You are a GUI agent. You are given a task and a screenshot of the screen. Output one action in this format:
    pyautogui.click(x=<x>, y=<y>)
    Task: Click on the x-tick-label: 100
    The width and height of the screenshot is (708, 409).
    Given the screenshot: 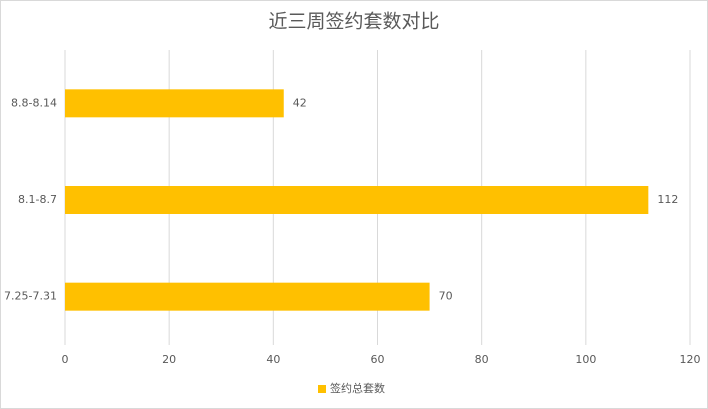 What is the action you would take?
    pyautogui.click(x=585, y=359)
    